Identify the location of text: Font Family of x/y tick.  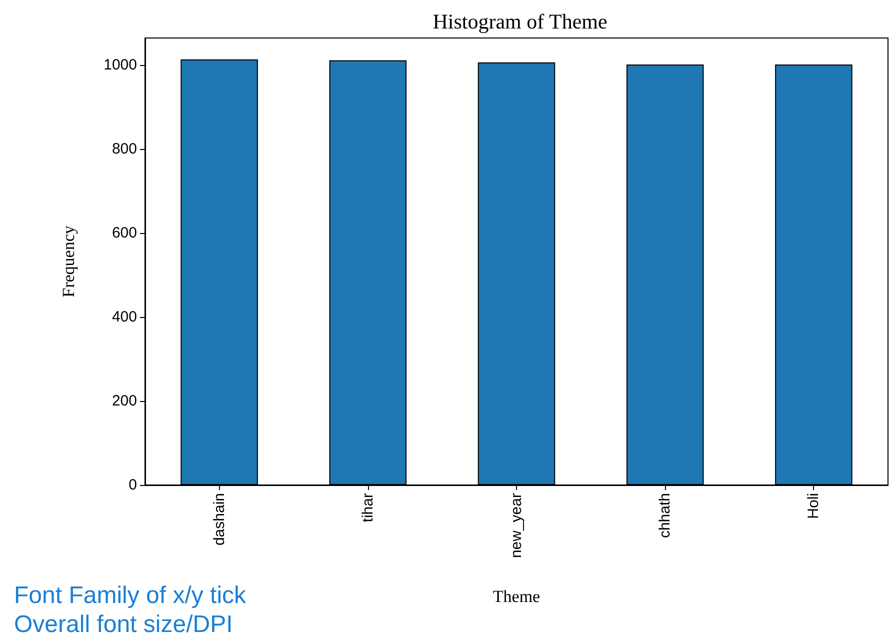
(130, 595).